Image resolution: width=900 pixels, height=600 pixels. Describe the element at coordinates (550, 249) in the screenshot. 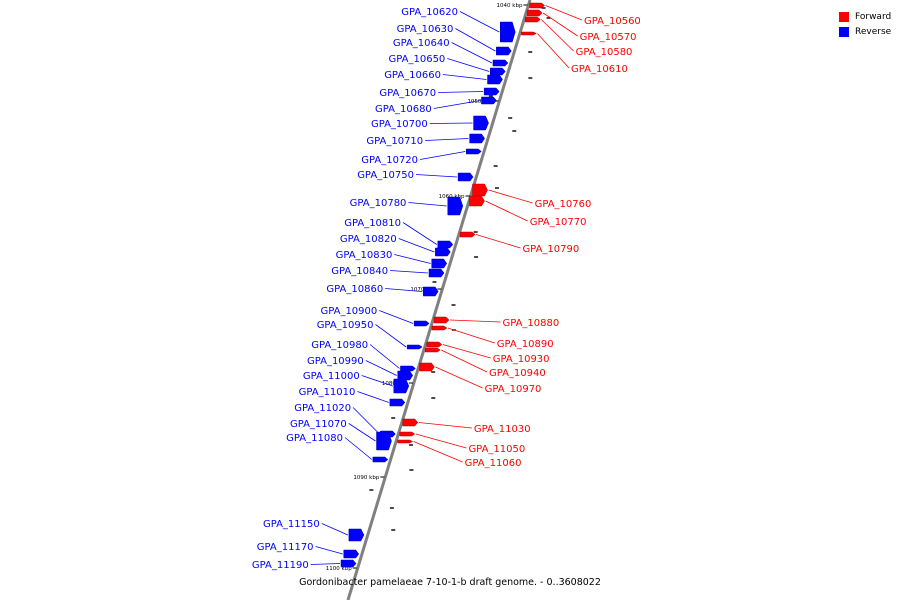

I see `forward-gene-label: GPA_10790` at that location.